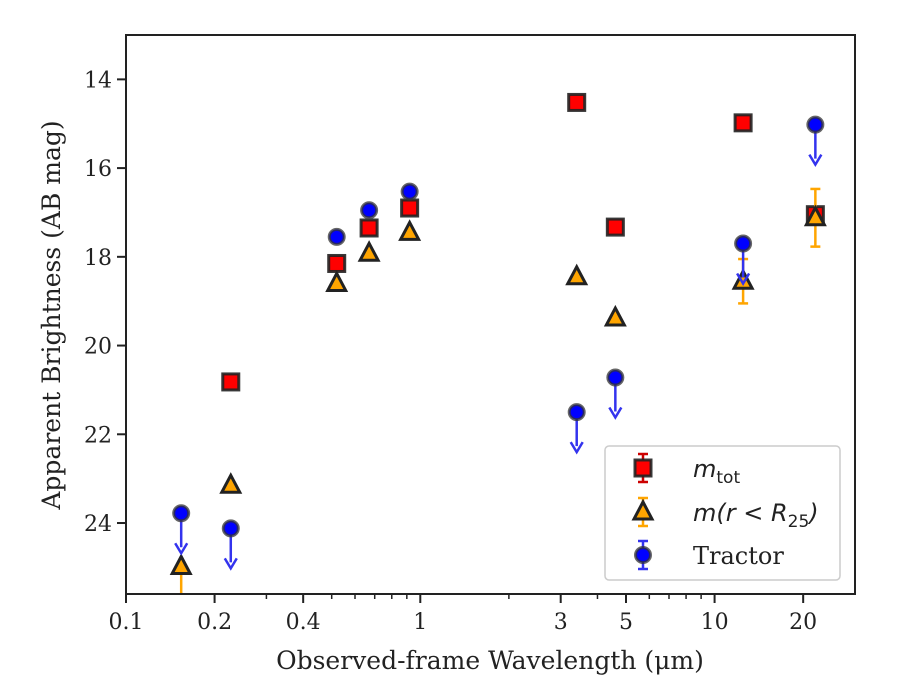 This screenshot has height=700, width=900. I want to click on y-tick-label: 24, so click(98, 524).